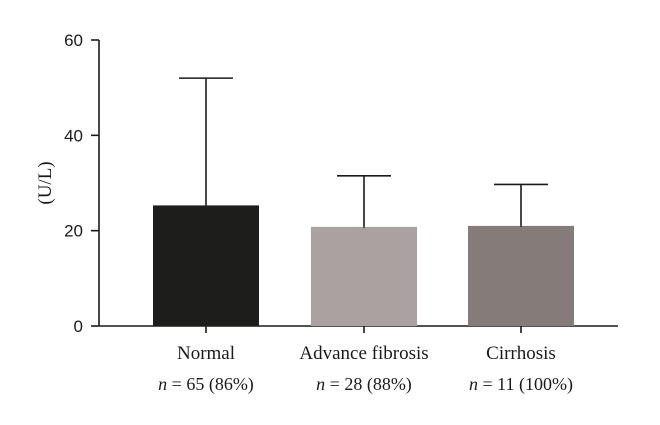  I want to click on y-tick-label: 60, so click(73, 40).